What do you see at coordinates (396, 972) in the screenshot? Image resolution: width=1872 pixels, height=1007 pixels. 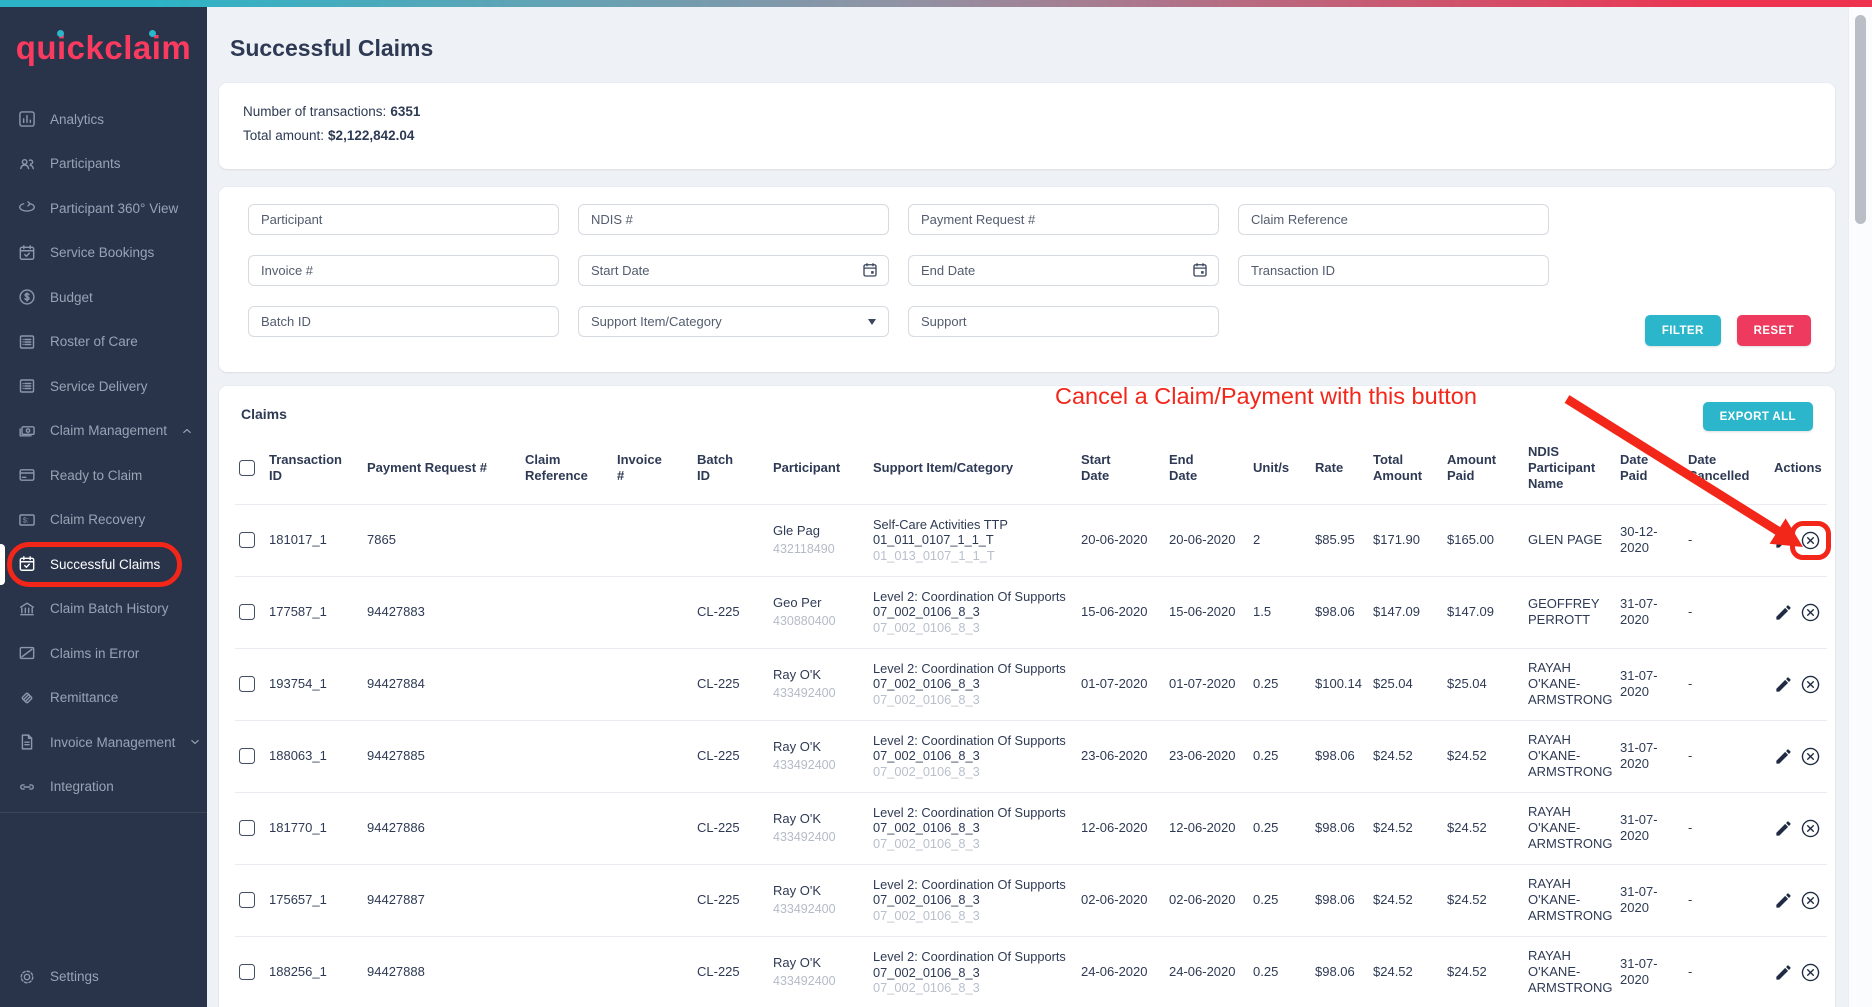 I see `cell-payment-request: 94427888` at bounding box center [396, 972].